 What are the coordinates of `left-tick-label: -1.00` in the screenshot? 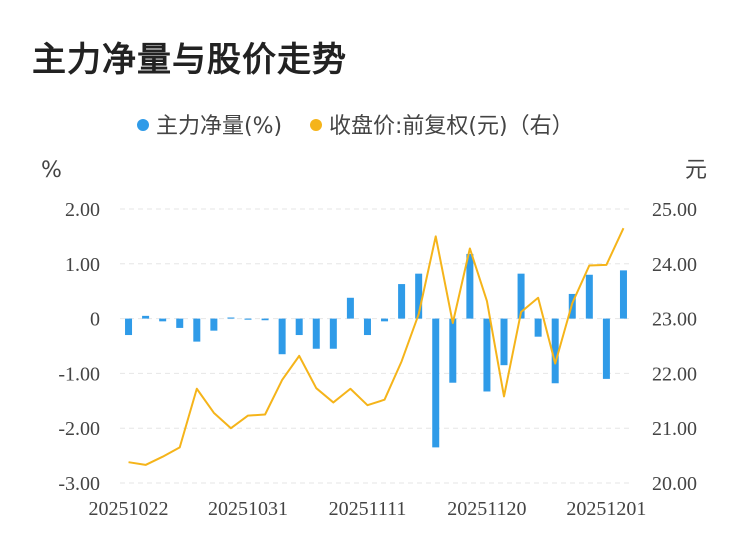 It's located at (79, 374).